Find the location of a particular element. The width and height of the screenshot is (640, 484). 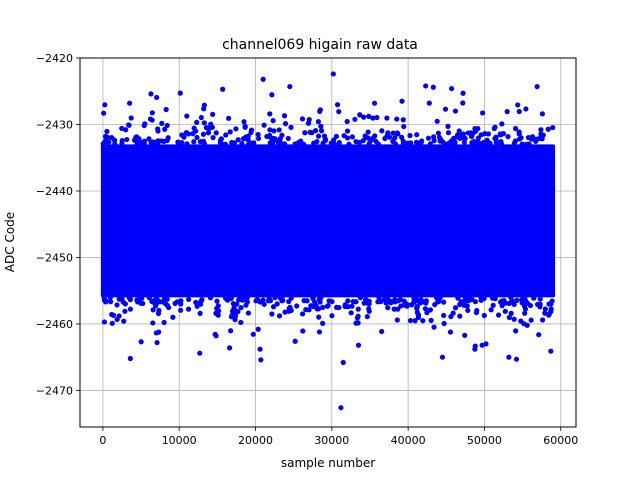

y-tick-label: −2430 is located at coordinates (54, 124).